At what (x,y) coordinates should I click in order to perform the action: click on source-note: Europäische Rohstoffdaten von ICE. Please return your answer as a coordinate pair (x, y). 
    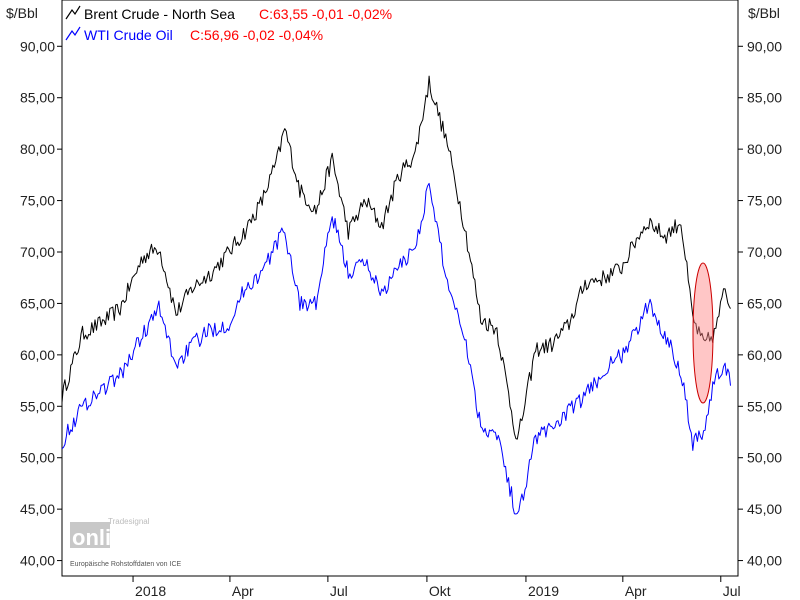
    Looking at the image, I should click on (125, 564).